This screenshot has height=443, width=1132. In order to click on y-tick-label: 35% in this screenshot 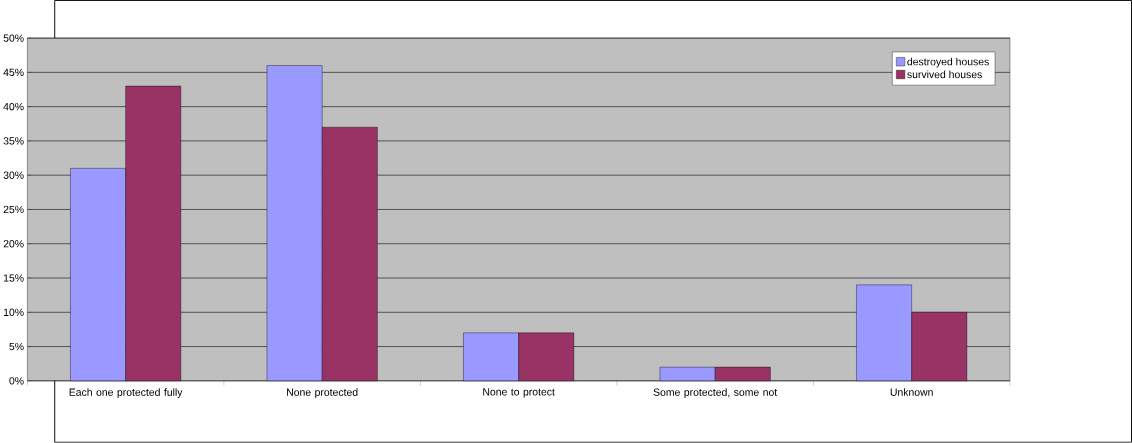, I will do `click(13, 141)`.